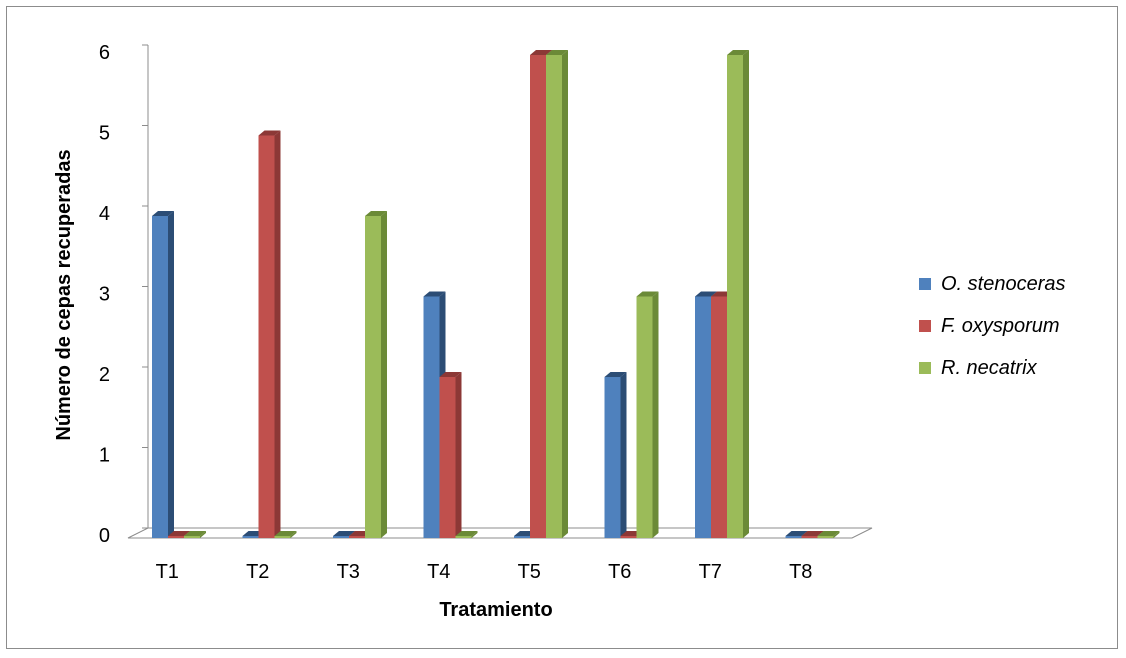  What do you see at coordinates (257, 572) in the screenshot?
I see `x-tick-label: T2` at bounding box center [257, 572].